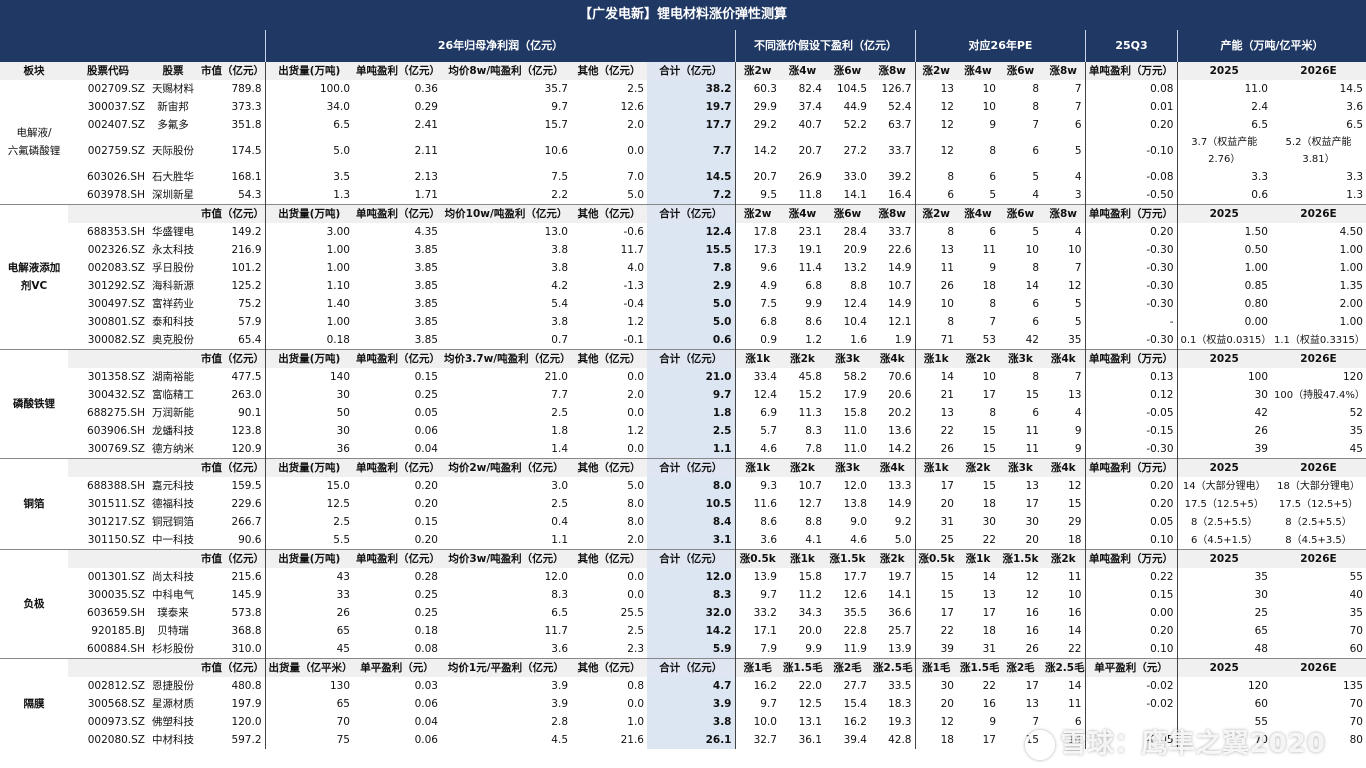 This screenshot has height=768, width=1366. What do you see at coordinates (246, 686) in the screenshot?
I see `cell: 480.8` at bounding box center [246, 686].